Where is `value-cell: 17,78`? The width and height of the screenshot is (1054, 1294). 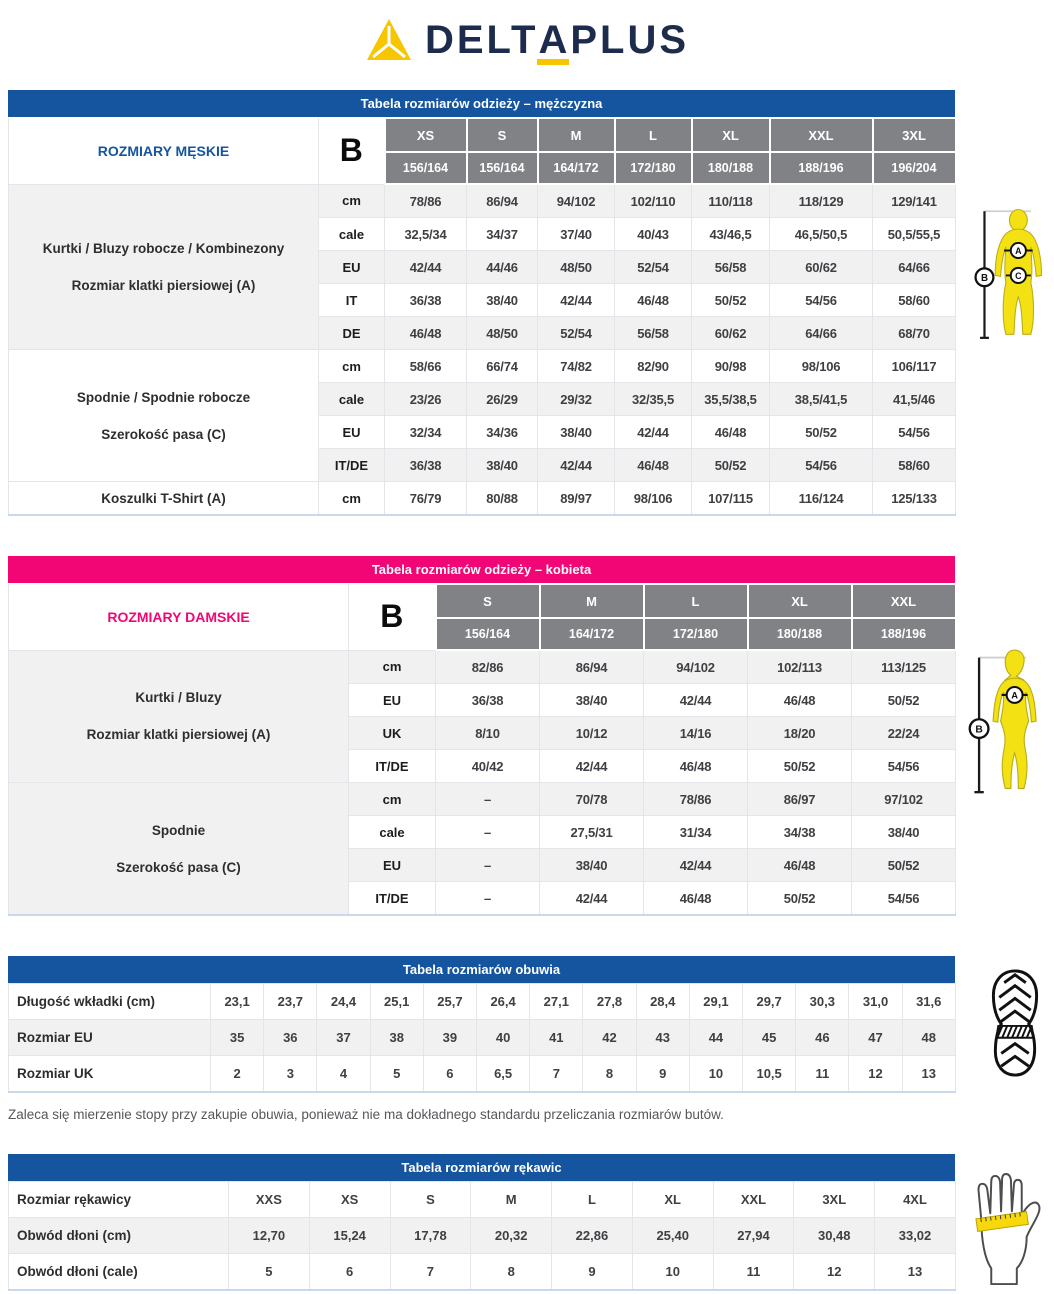 value-cell: 17,78 is located at coordinates (430, 1235).